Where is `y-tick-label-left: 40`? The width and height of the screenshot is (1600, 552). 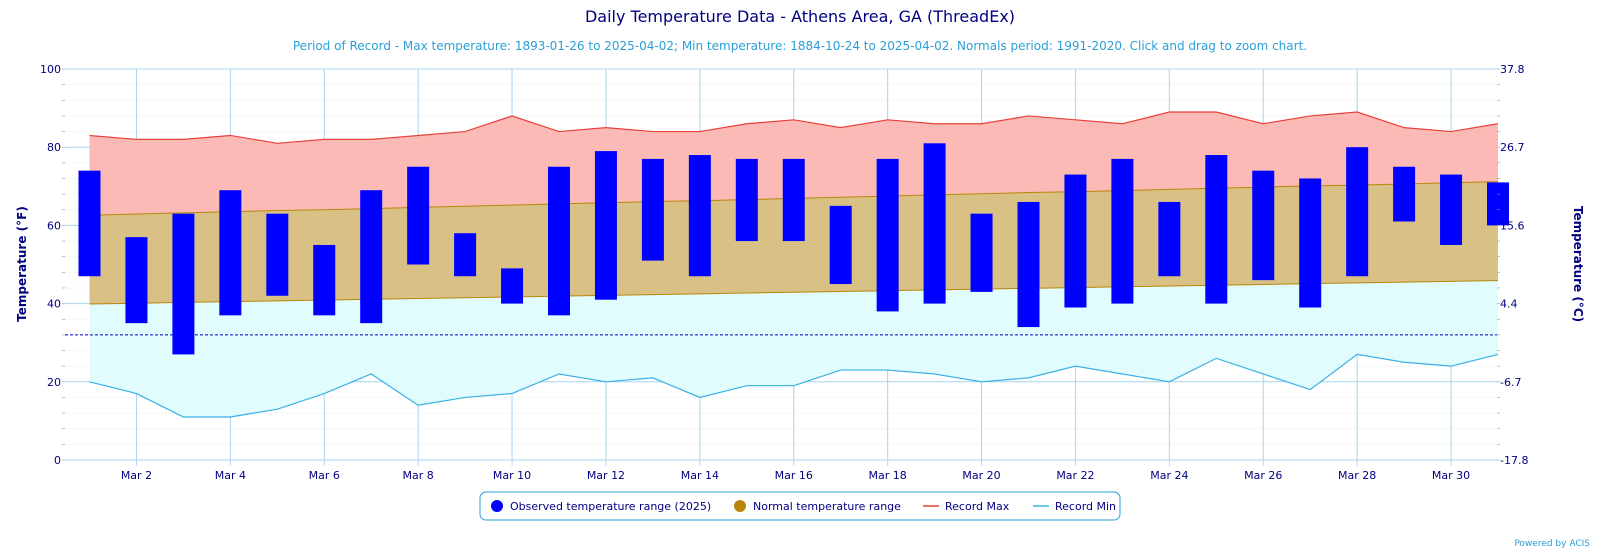
y-tick-label-left: 40 is located at coordinates (54, 304).